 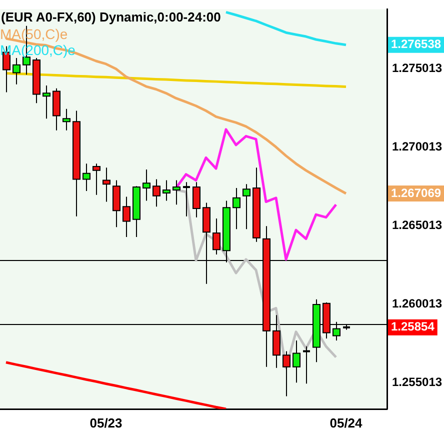 What do you see at coordinates (417, 147) in the screenshot?
I see `y-tick-label: 1.270013` at bounding box center [417, 147].